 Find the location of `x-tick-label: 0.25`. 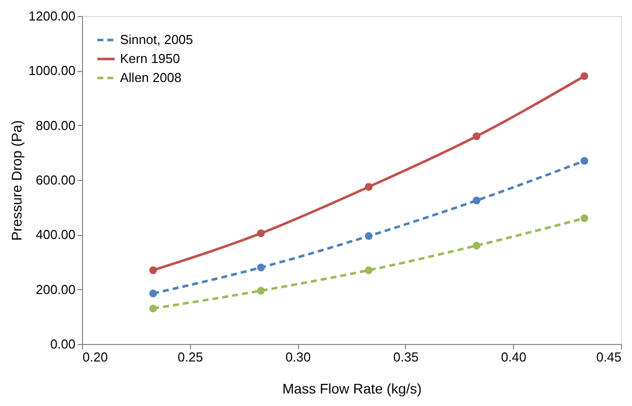

x-tick-label: 0.25 is located at coordinates (190, 357).